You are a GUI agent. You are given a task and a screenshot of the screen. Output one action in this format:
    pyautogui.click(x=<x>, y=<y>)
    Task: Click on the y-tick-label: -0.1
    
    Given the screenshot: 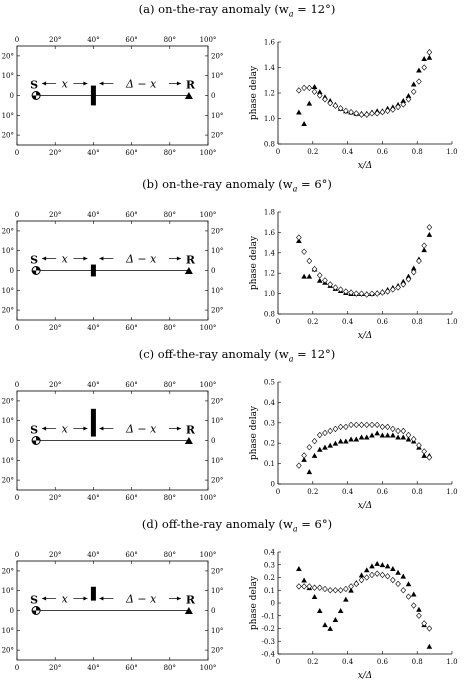 What is the action you would take?
    pyautogui.click(x=269, y=616)
    